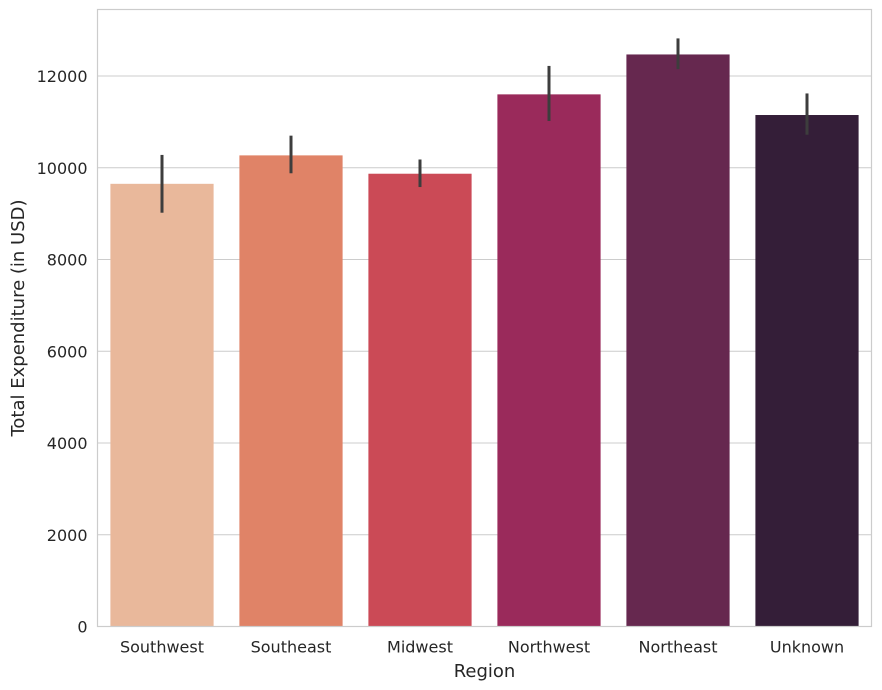  What do you see at coordinates (549, 360) in the screenshot?
I see `bar-northwest` at bounding box center [549, 360].